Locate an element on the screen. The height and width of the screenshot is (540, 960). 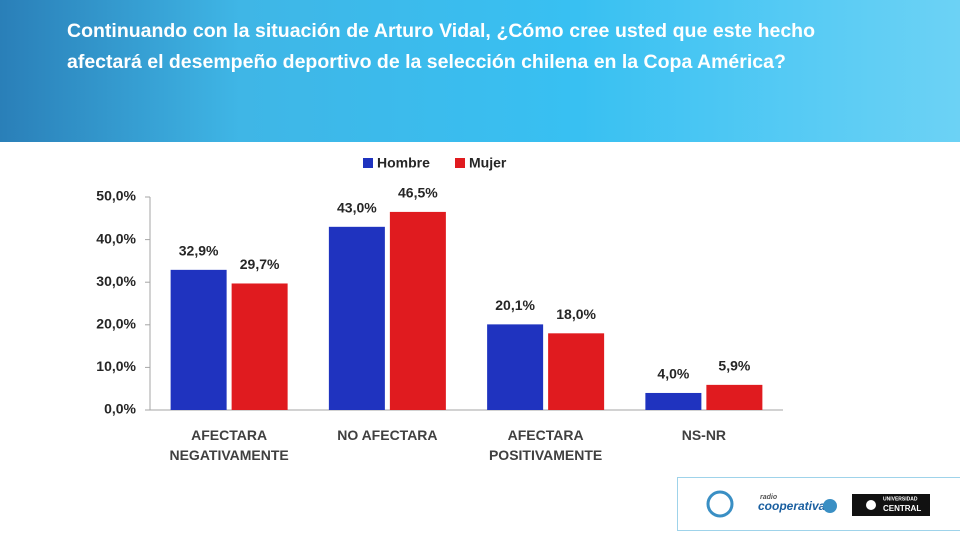
x-tick-label: NO AFECTARA is located at coordinates (387, 435).